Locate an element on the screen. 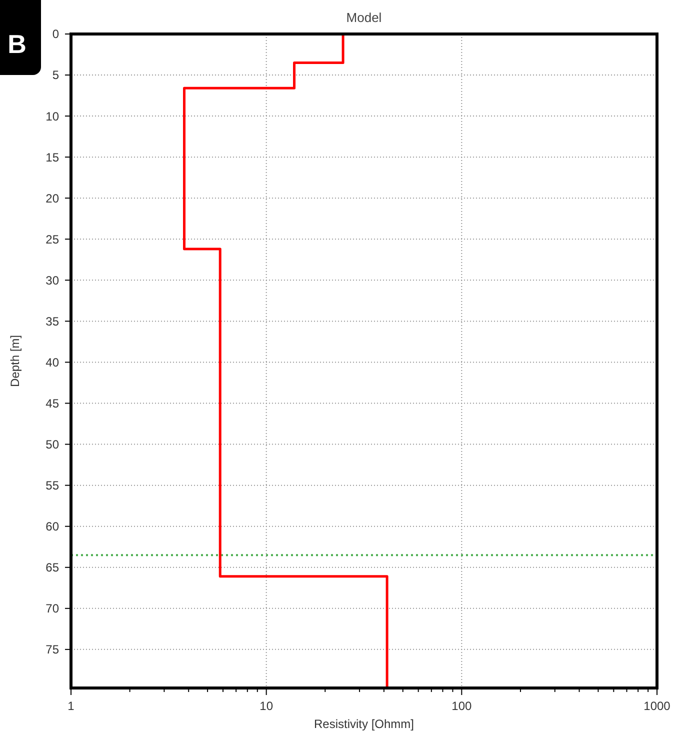 Image resolution: width=676 pixels, height=735 pixels. y-tick-label: 45 is located at coordinates (53, 403).